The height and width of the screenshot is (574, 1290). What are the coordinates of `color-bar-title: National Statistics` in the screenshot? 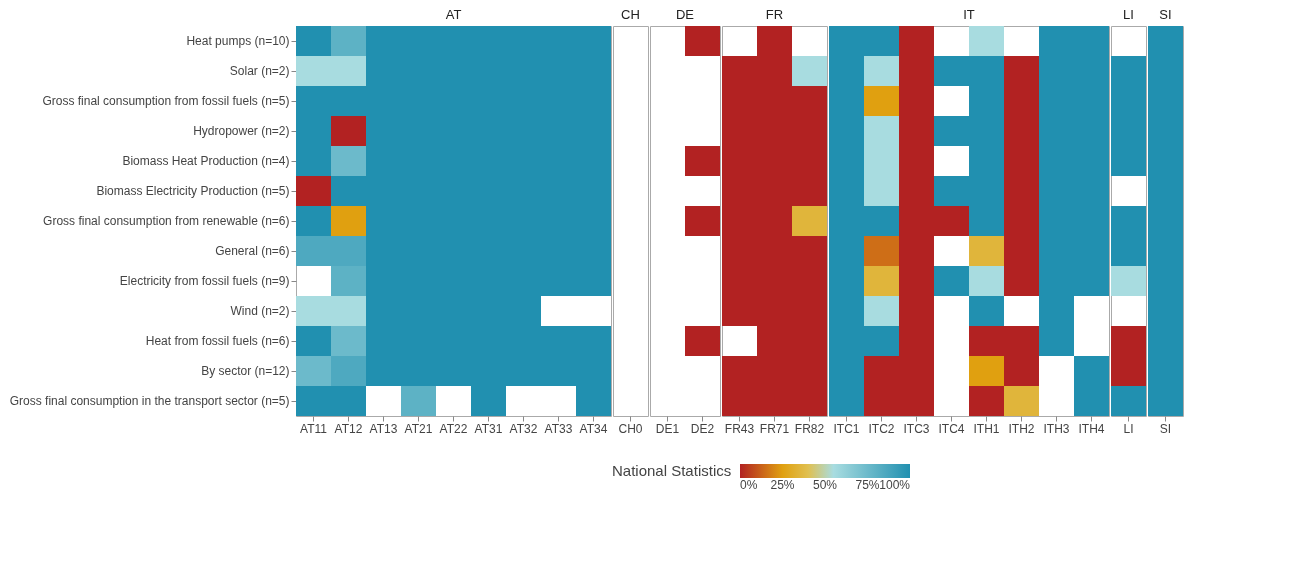 It's located at (672, 470).